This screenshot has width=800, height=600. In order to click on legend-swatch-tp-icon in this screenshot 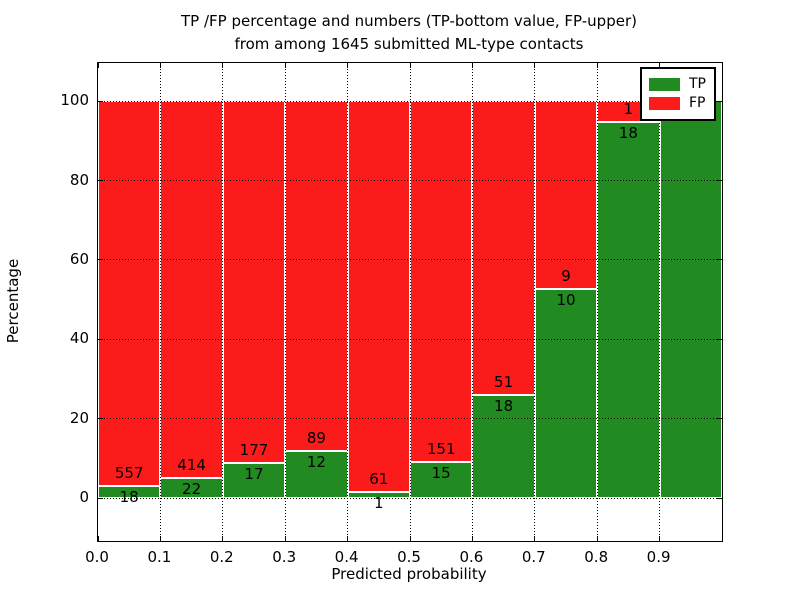, I will do `click(664, 84)`.